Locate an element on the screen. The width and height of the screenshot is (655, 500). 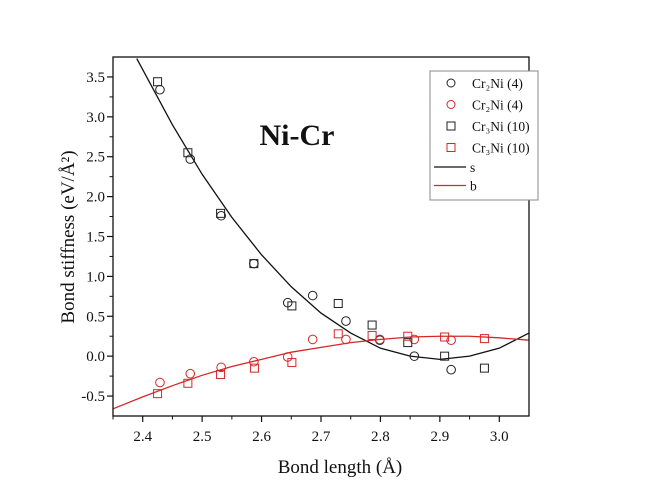
y-tick-label: 0.0 is located at coordinates (95, 357).